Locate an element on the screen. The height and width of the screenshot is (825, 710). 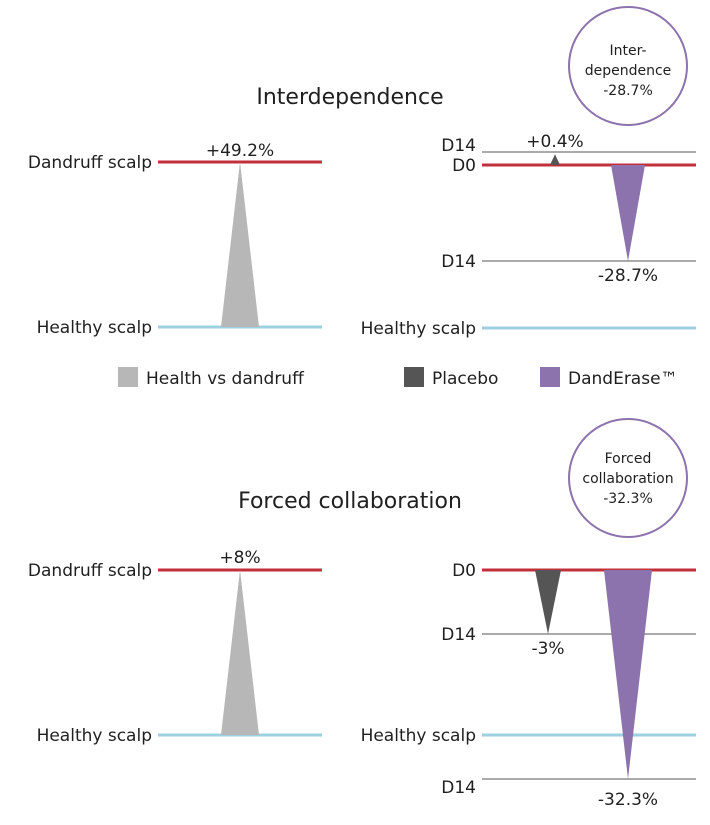
interdependence-callout: Inter- dependence -28.7% is located at coordinates (628, 66).